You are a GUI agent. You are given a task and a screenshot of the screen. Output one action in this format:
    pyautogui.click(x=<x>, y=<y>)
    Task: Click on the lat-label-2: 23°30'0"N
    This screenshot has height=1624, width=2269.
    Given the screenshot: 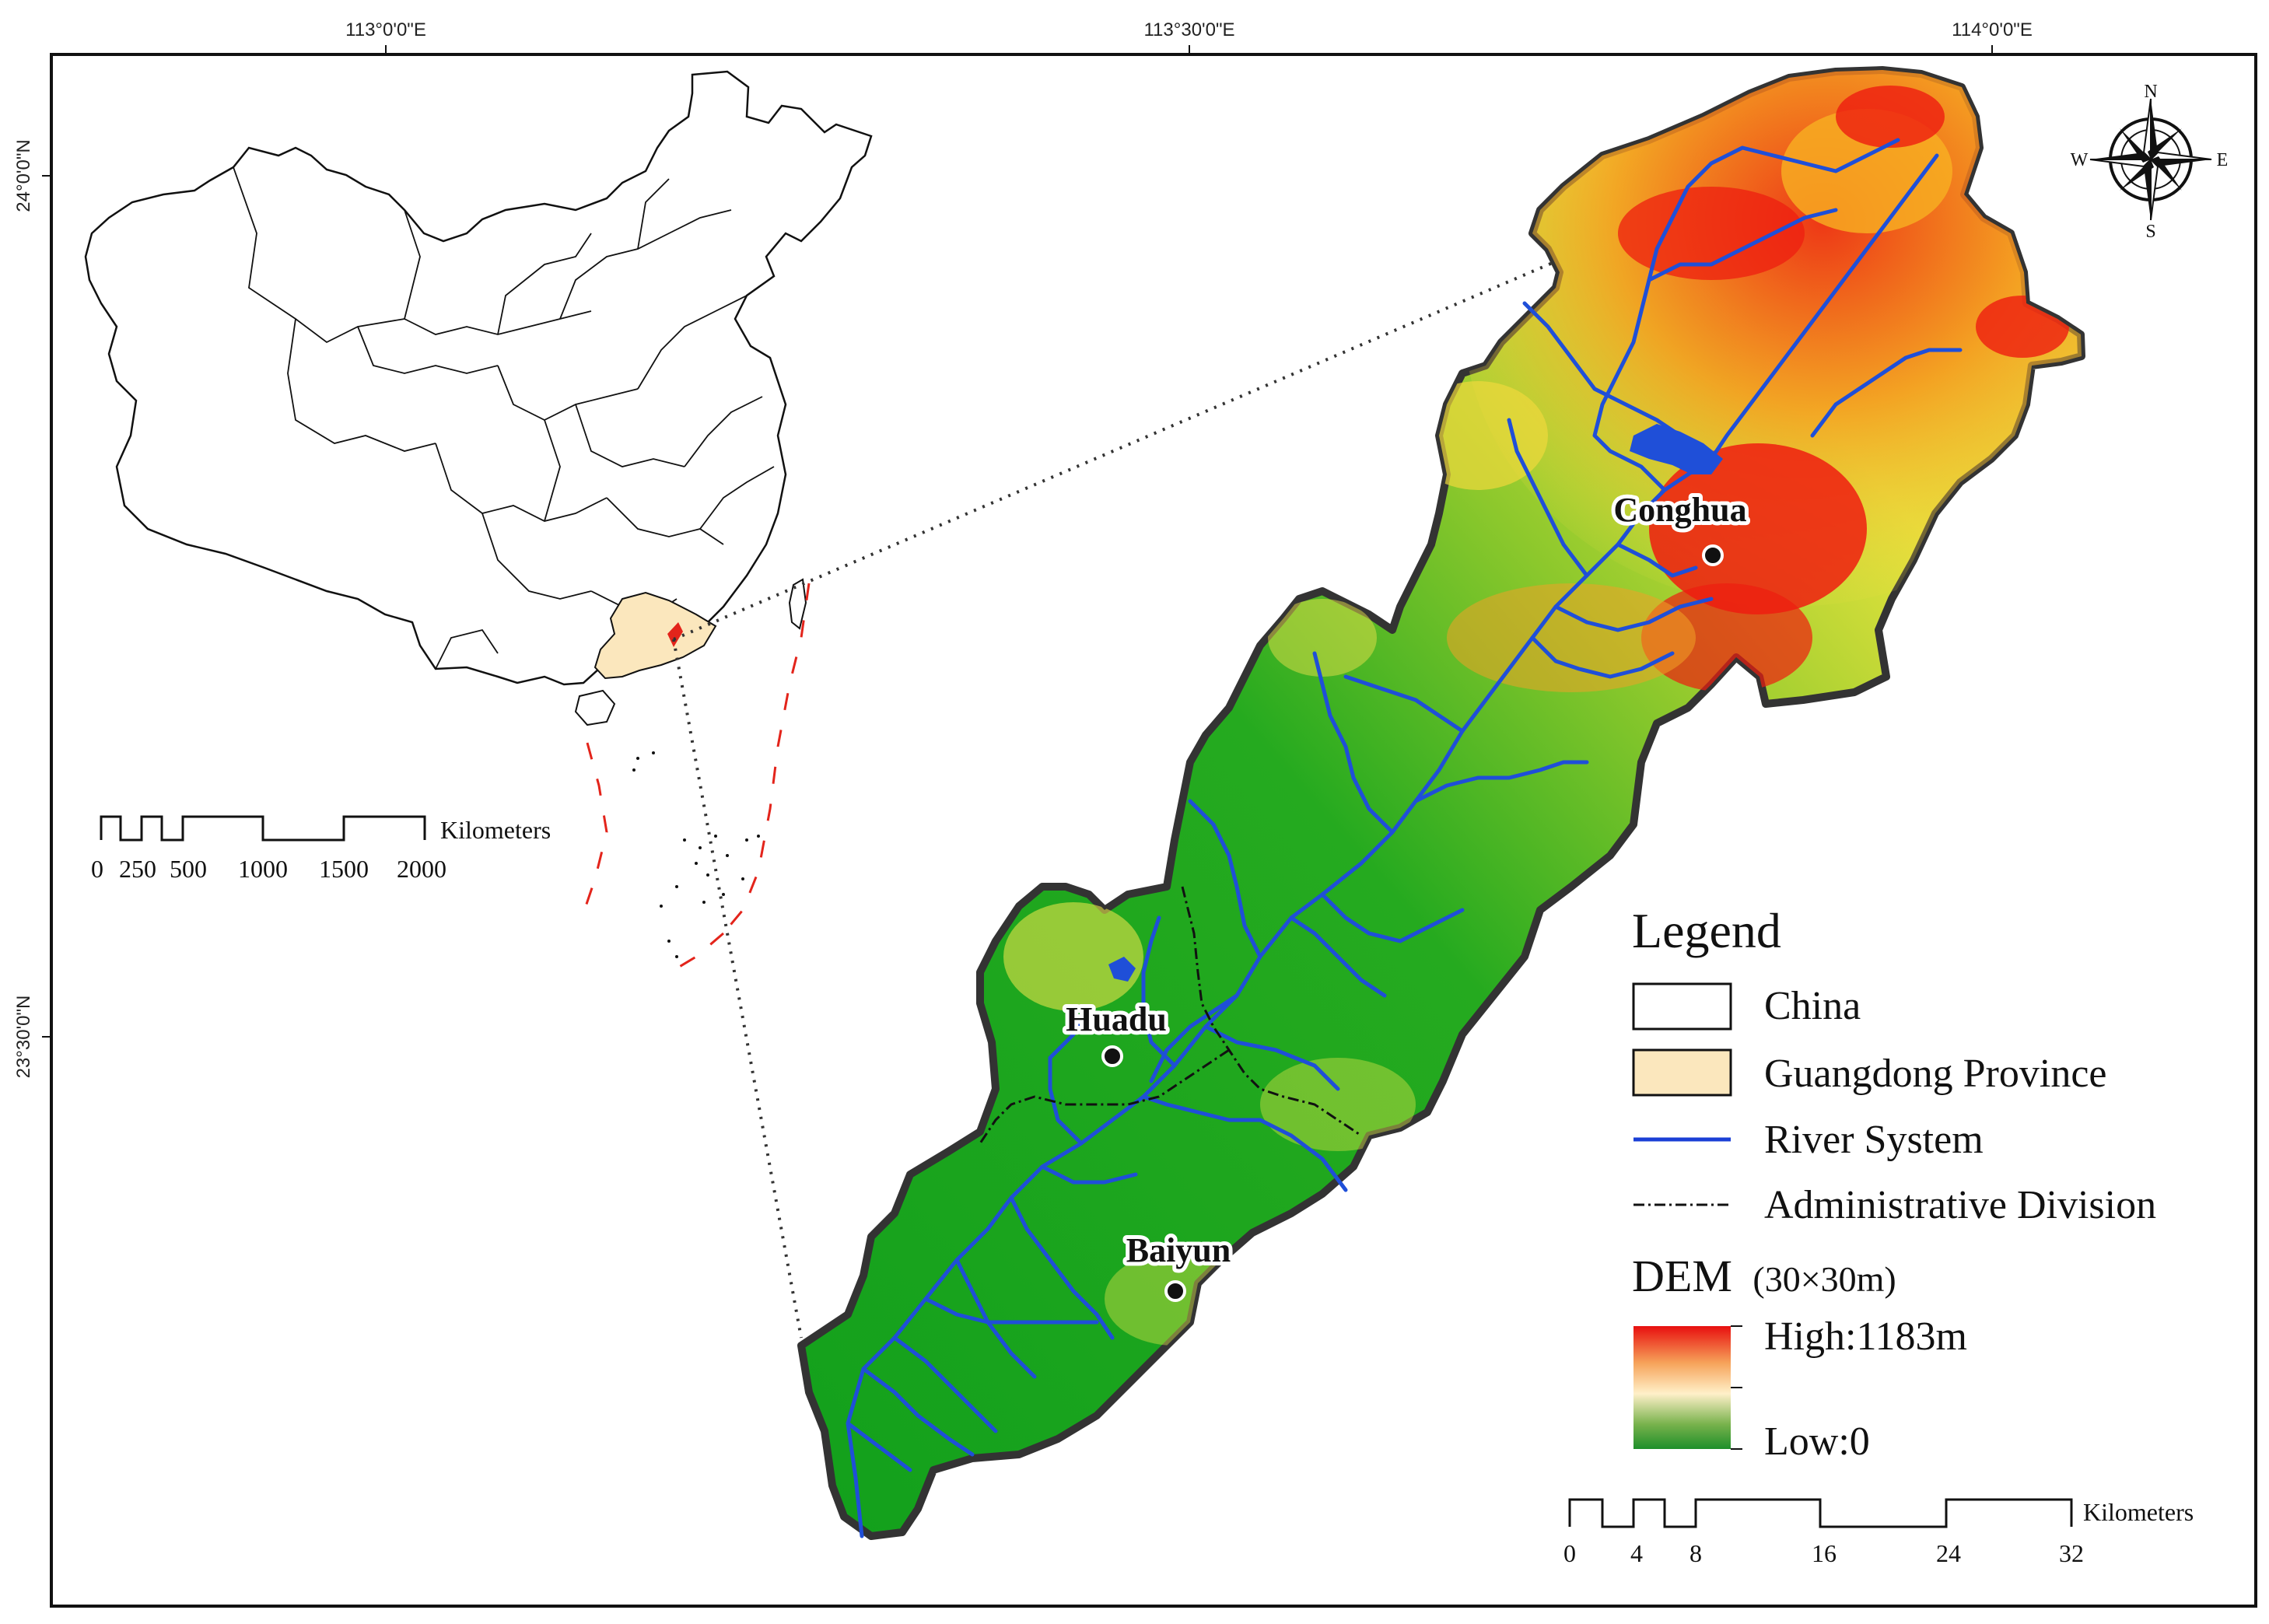 What is the action you would take?
    pyautogui.click(x=23, y=1038)
    